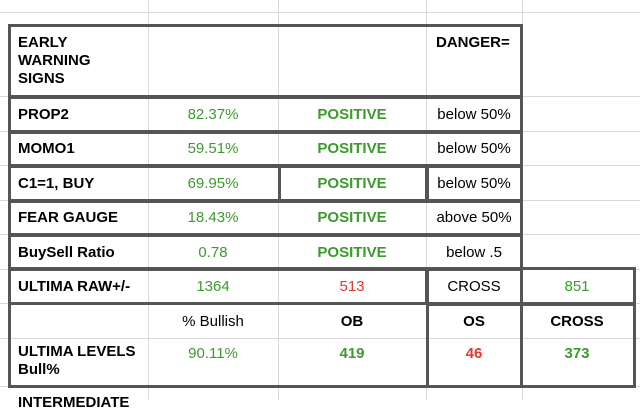 This screenshot has height=411, width=640. Describe the element at coordinates (577, 321) in the screenshot. I see `cross-header: CROSS` at that location.